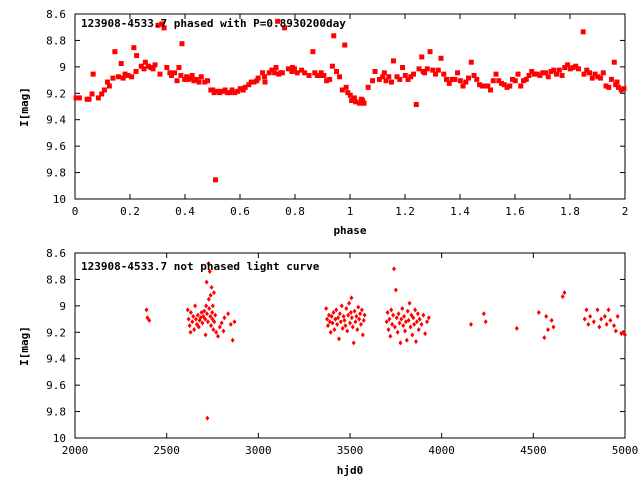 Image resolution: width=640 pixels, height=480 pixels. What do you see at coordinates (460, 211) in the screenshot?
I see `phased-x-tick-label: 1.4` at bounding box center [460, 211].